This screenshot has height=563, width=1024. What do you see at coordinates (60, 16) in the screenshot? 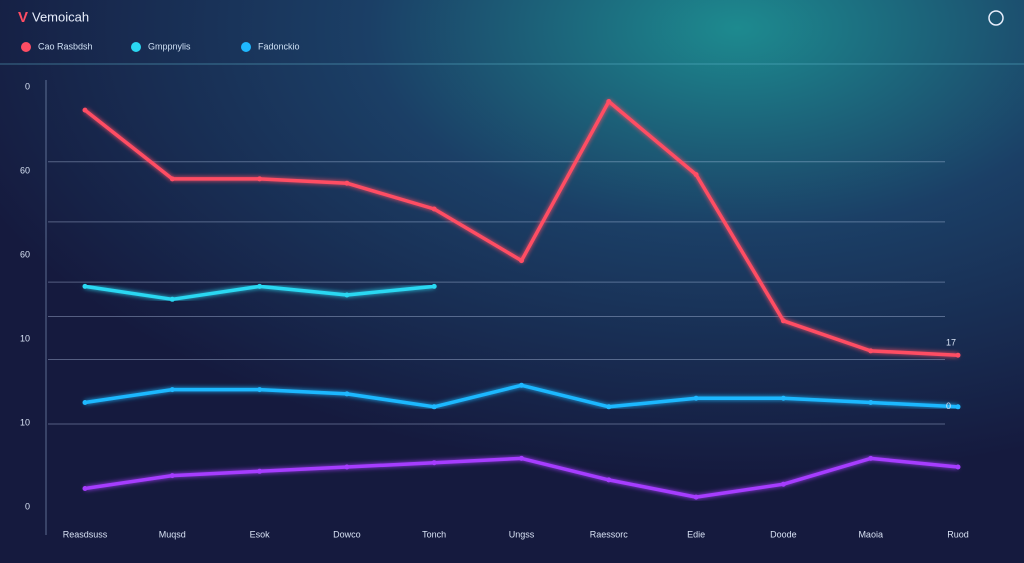
I see `chart-title: Vemoicah` at bounding box center [60, 16].